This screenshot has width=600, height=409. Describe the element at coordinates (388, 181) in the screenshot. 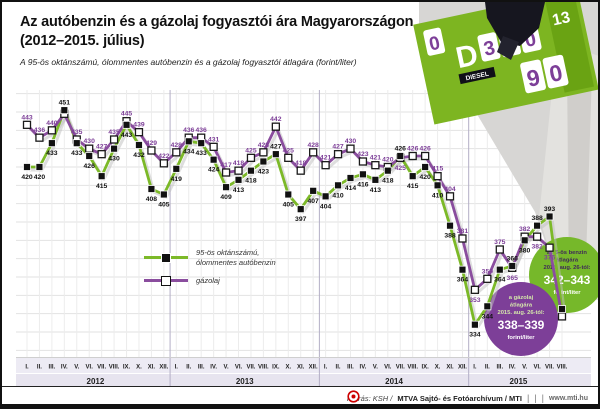

I see `value-label: 418` at that location.